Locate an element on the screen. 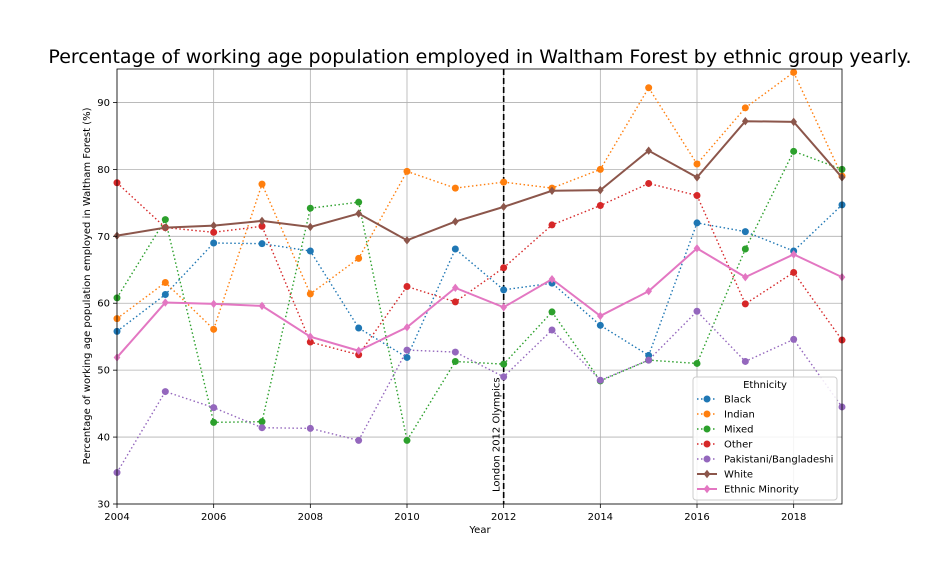 Image resolution: width=936 pixels, height=576 pixels. x-tick-label: 2018 is located at coordinates (793, 517).